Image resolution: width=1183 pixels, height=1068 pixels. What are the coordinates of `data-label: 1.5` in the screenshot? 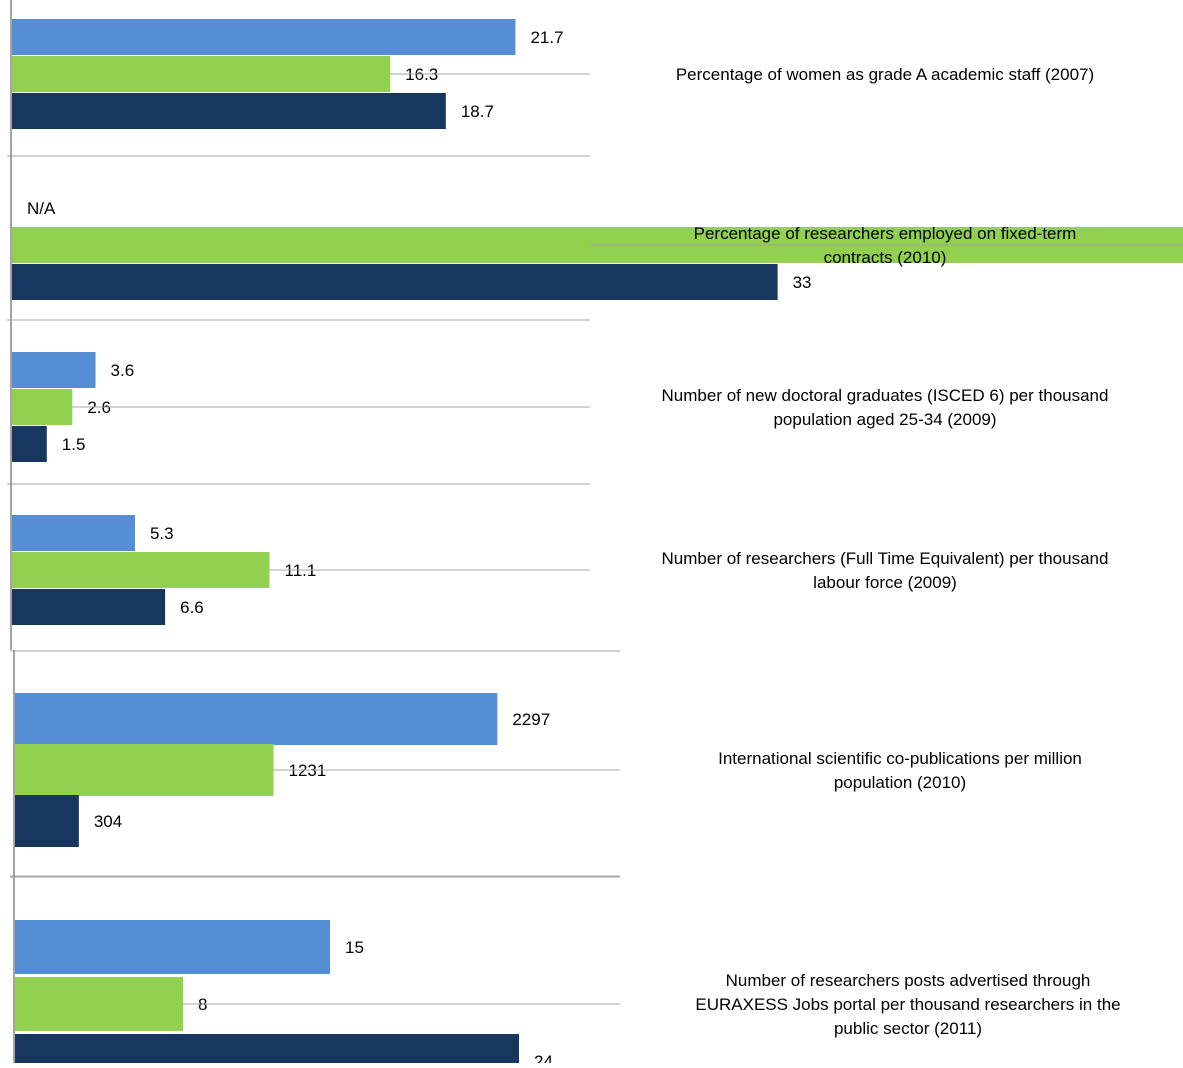 It's located at (74, 444).